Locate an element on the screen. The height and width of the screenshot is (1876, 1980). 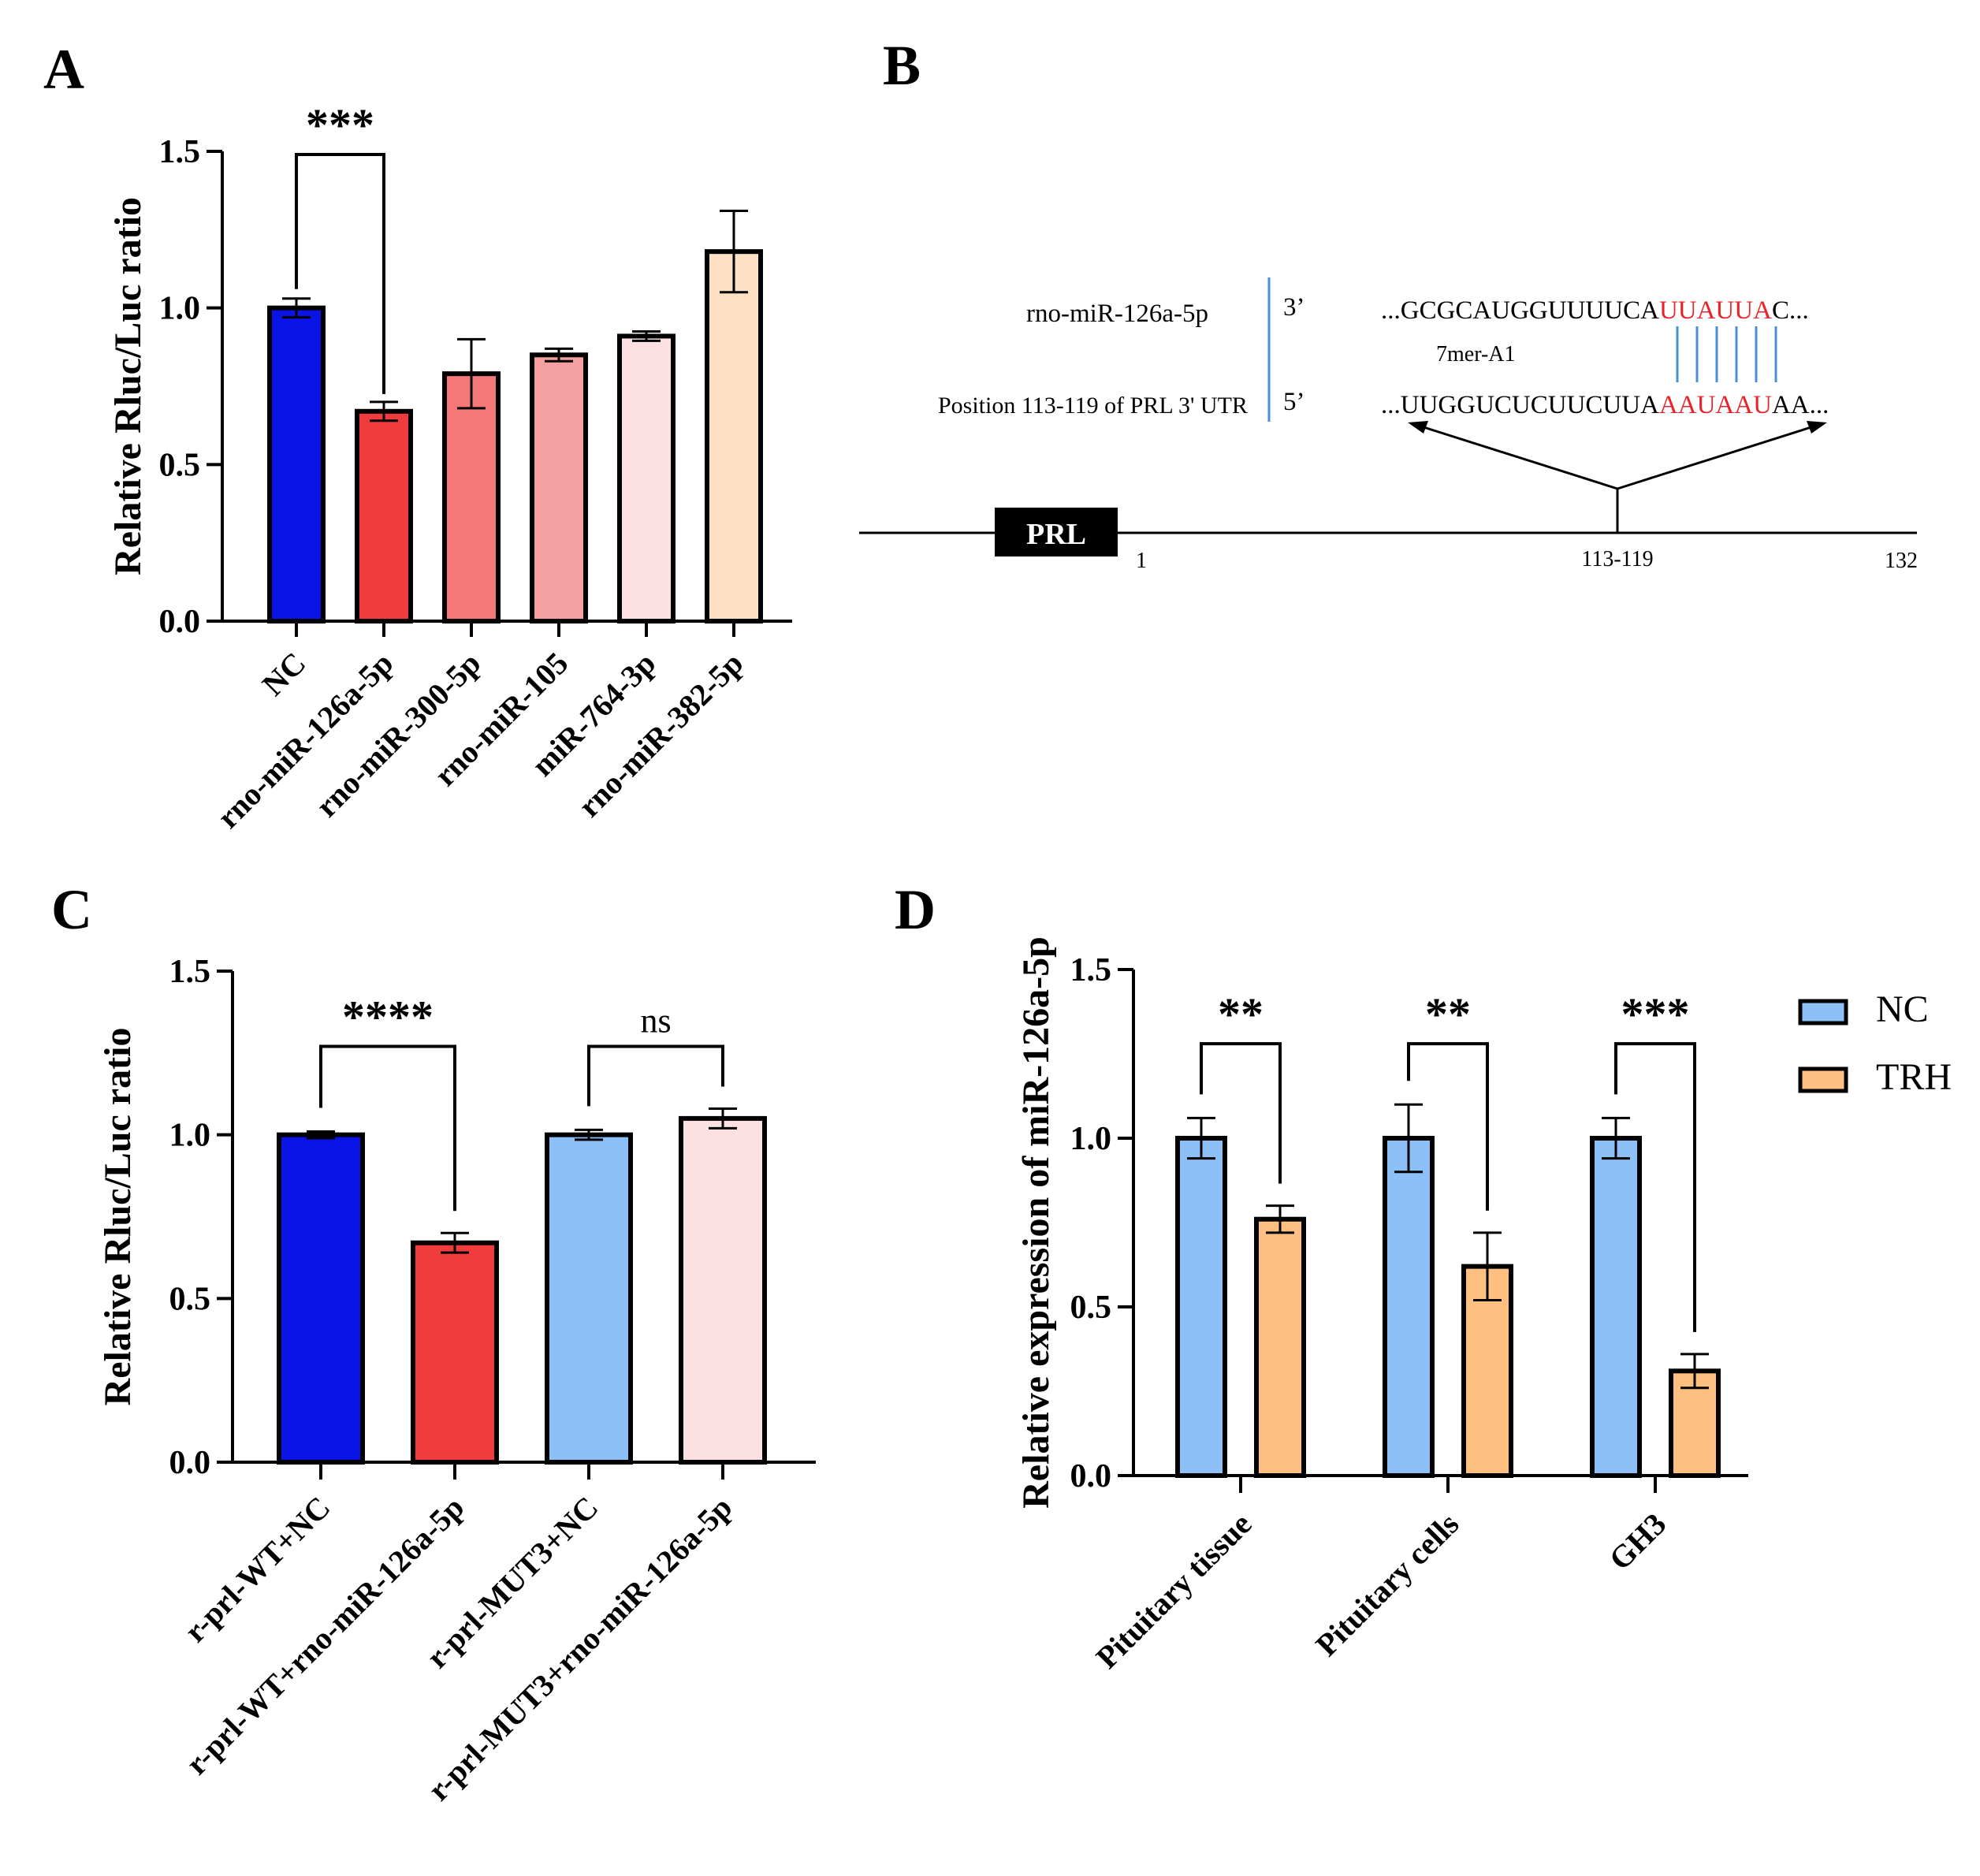
a-significance-bracket is located at coordinates (340, 273).